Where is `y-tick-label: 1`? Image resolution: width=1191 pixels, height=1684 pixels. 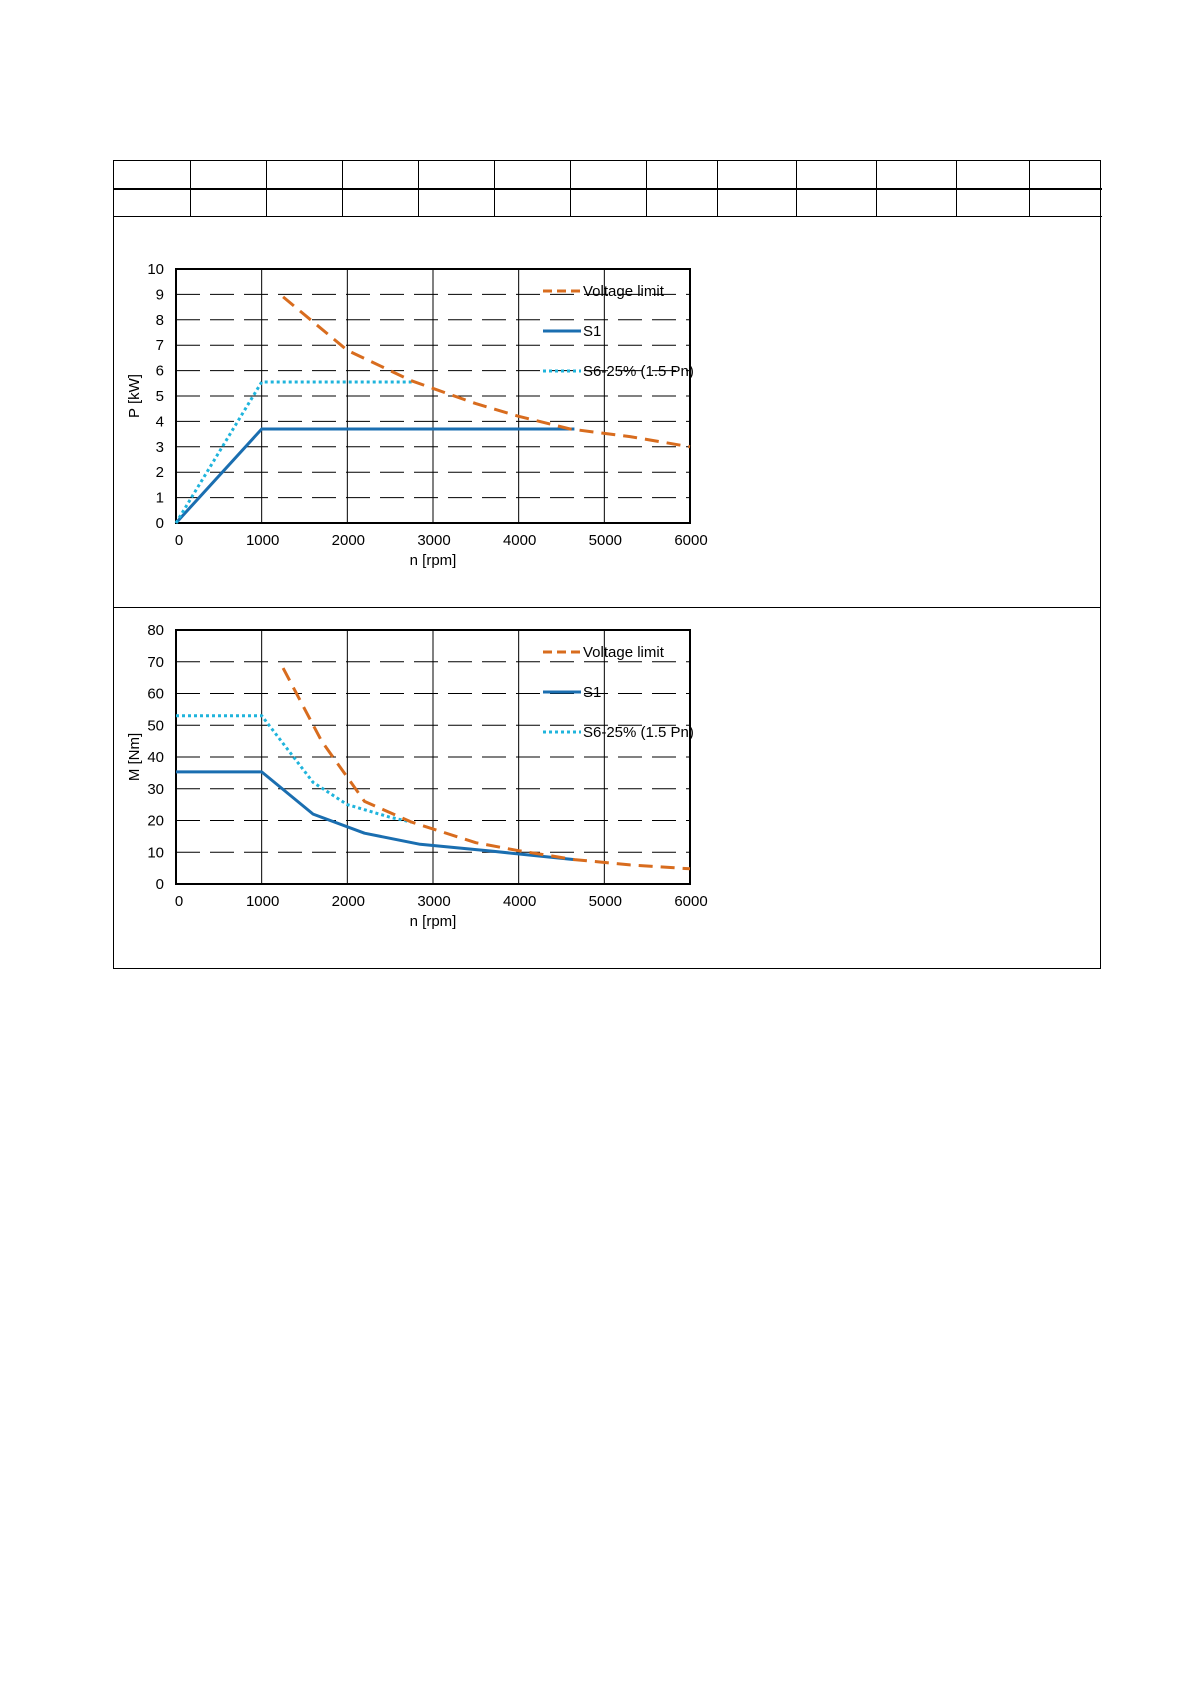
y-tick-label: 1 is located at coordinates (160, 498).